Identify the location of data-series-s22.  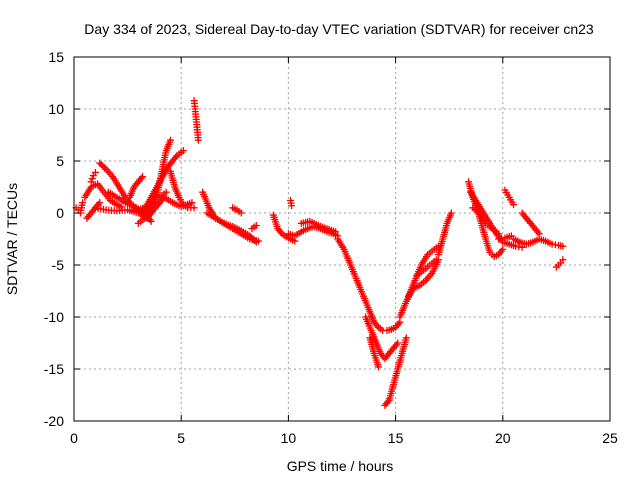
(318, 226).